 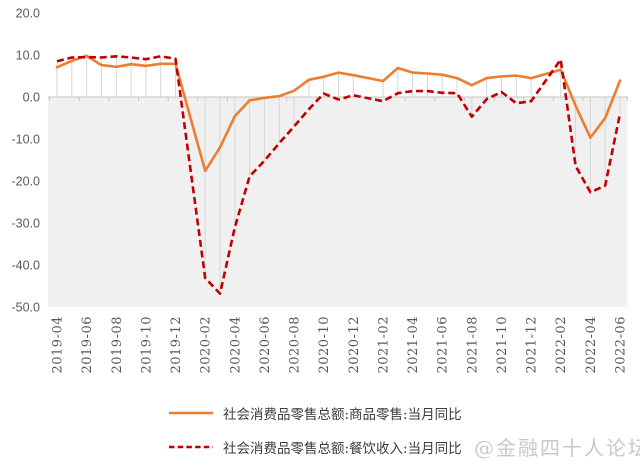 What do you see at coordinates (28, 14) in the screenshot?
I see `y-axis-label: 20.0` at bounding box center [28, 14].